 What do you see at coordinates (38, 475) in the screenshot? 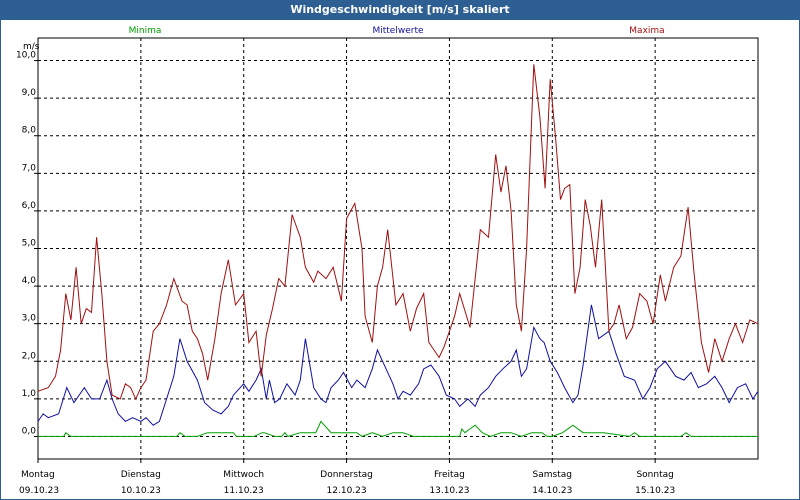
I see `x-tick-day: Montag` at bounding box center [38, 475].